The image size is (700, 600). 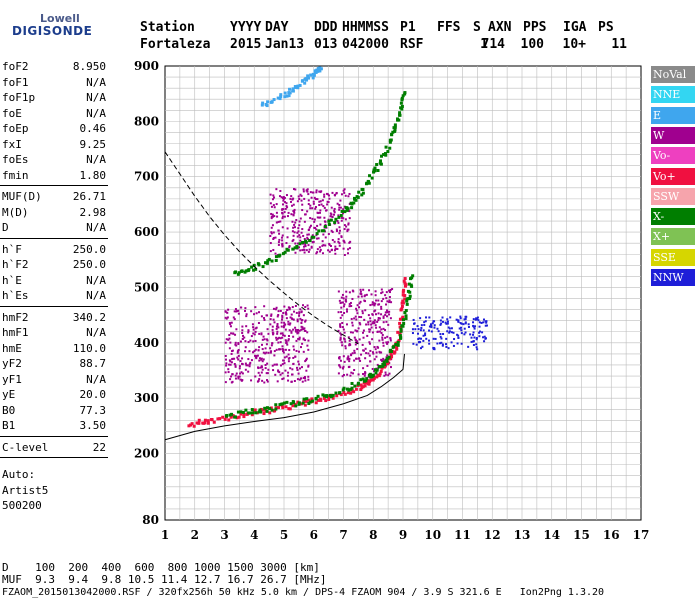 I want to click on param-row: yE 20.0, so click(x=54, y=395).